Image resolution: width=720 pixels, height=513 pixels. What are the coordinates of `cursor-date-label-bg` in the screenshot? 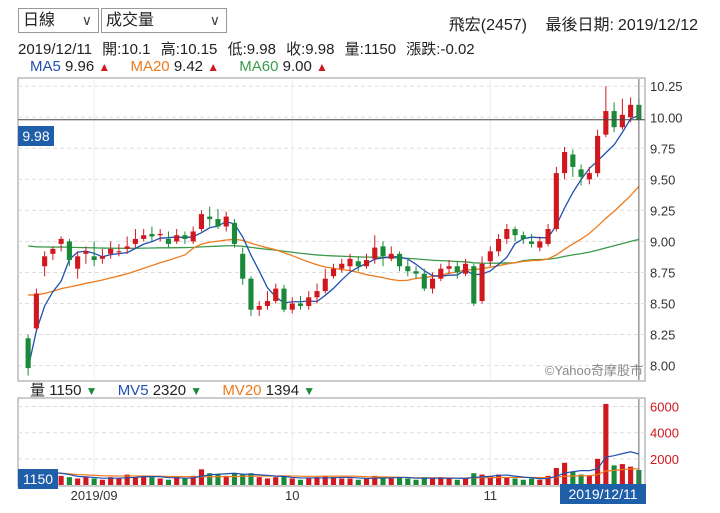 It's located at (603, 494).